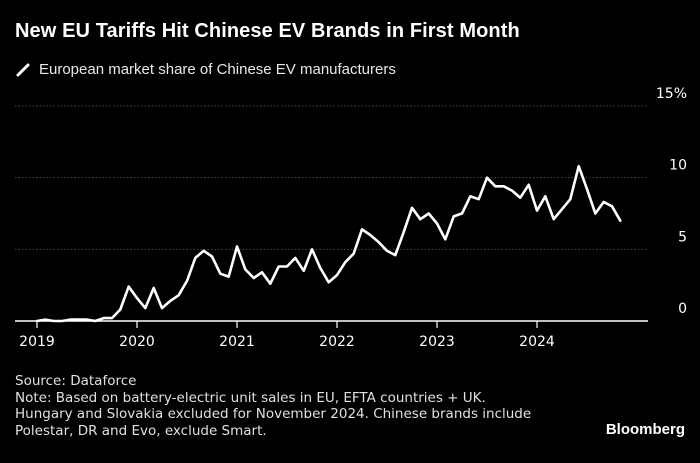 The height and width of the screenshot is (463, 700). Describe the element at coordinates (23, 69) in the screenshot. I see `legend-line-icon` at that location.